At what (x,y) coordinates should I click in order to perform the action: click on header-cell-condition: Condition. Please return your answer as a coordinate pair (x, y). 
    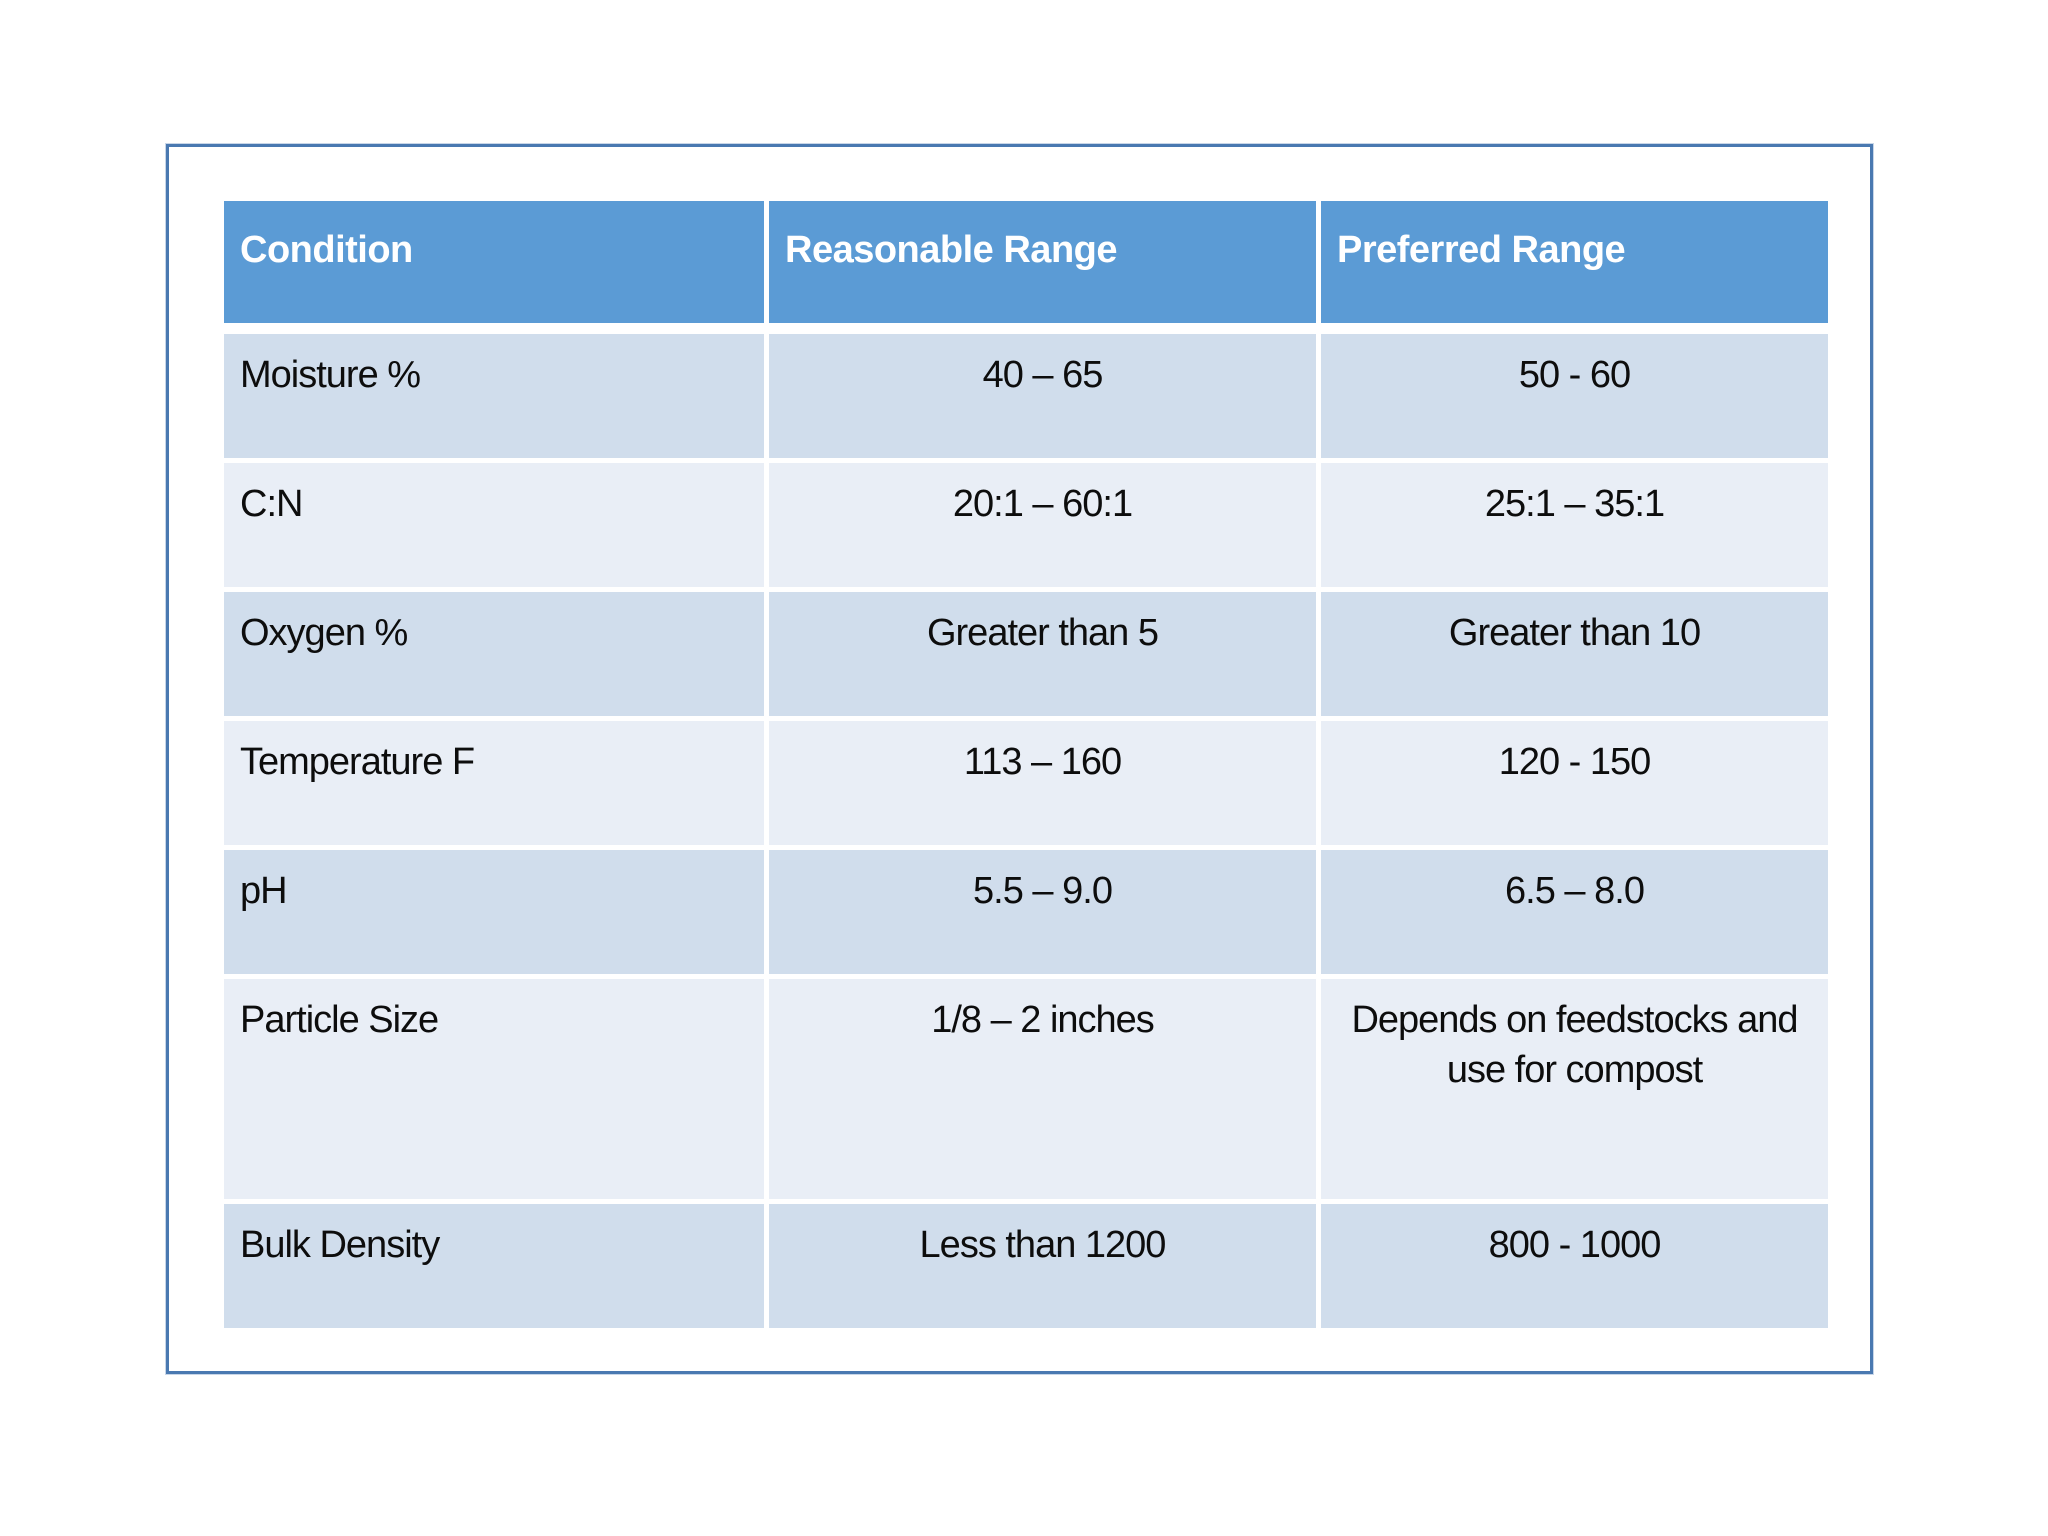
    Looking at the image, I should click on (494, 262).